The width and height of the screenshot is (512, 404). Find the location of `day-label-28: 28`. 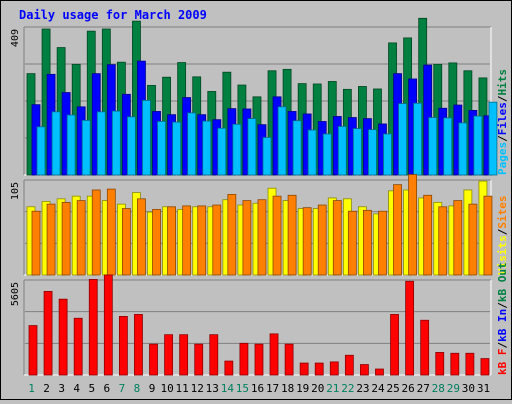

day-label-28: 28 is located at coordinates (438, 388).